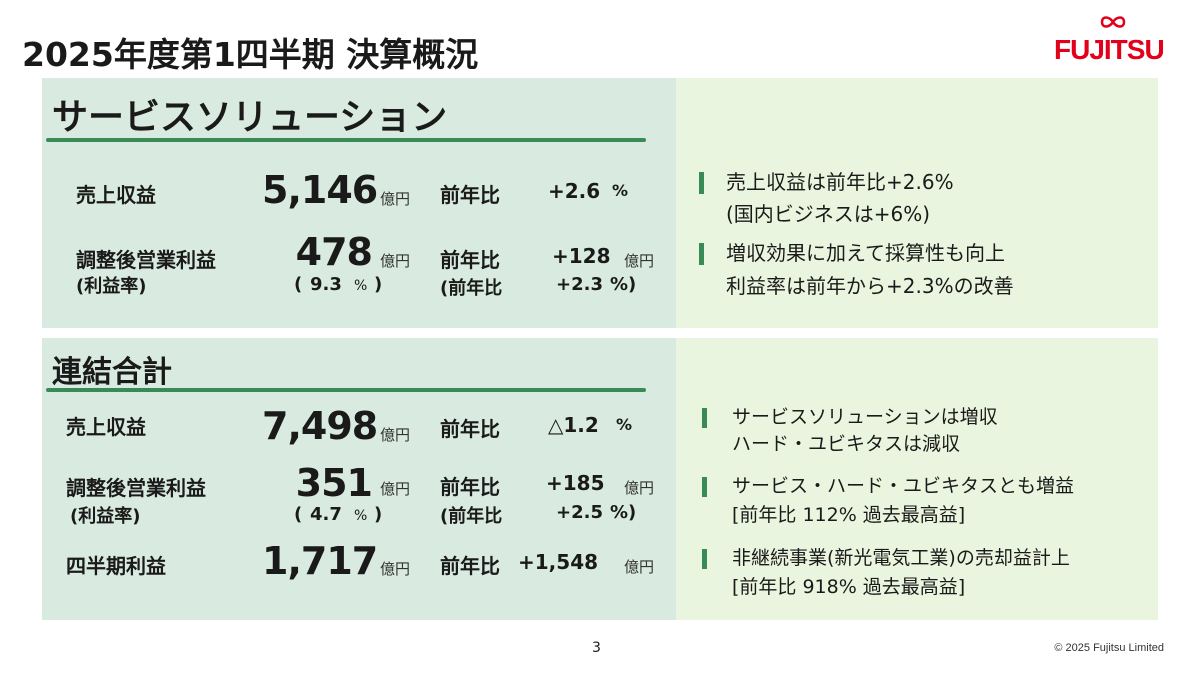 The width and height of the screenshot is (1200, 675). Describe the element at coordinates (470, 195) in the screenshot. I see `ss-revenue-yoy-label: 前年比` at that location.